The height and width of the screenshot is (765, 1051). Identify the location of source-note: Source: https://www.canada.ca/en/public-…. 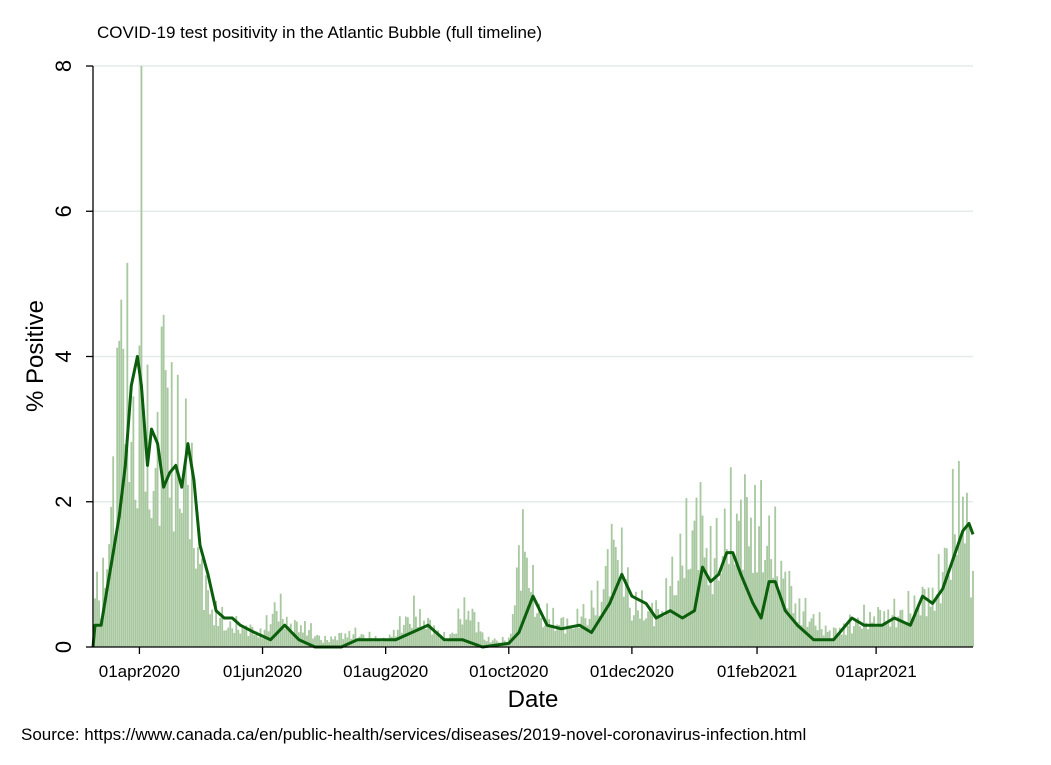
(413, 734).